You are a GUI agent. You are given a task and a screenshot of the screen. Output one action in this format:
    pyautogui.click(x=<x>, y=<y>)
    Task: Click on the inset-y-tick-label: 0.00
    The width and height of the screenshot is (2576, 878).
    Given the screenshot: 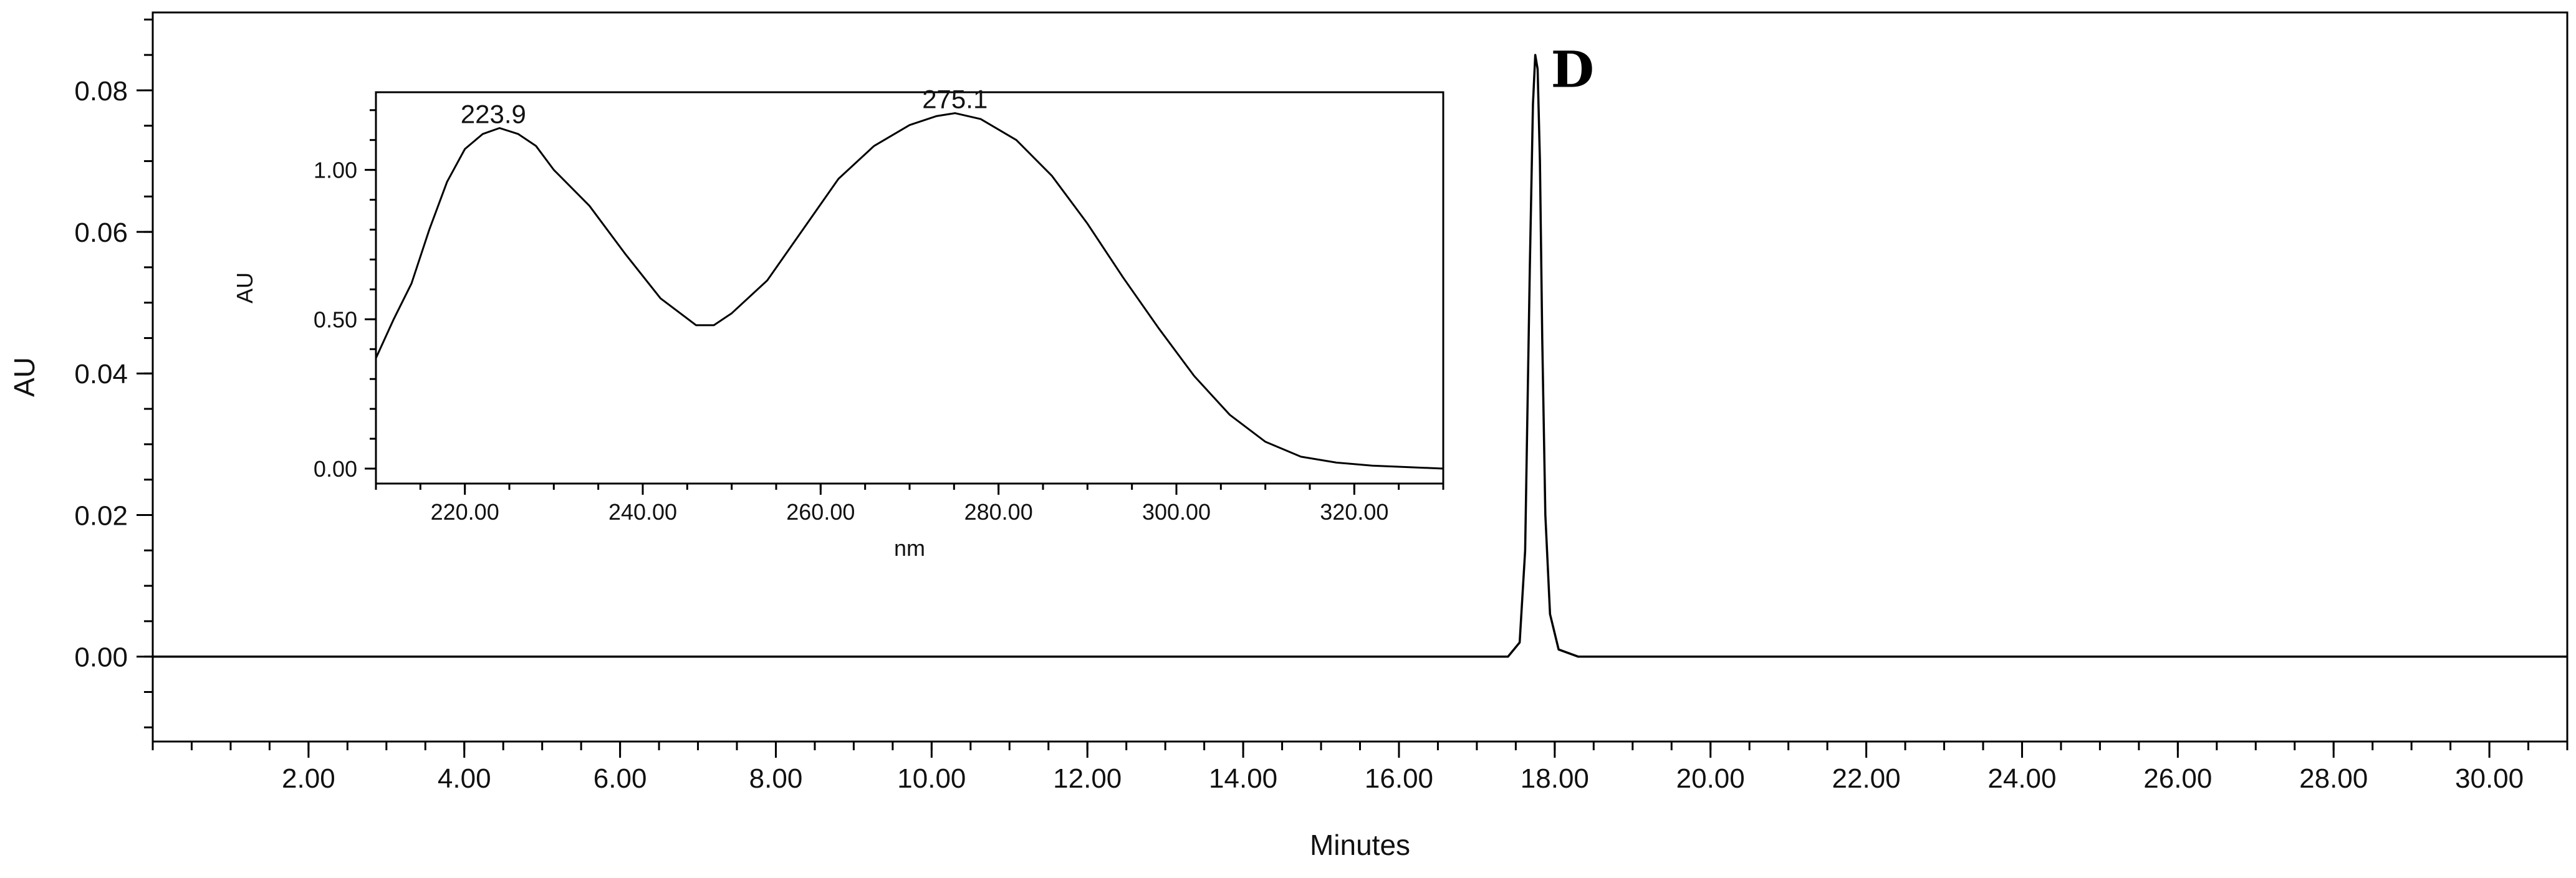 What is the action you would take?
    pyautogui.click(x=335, y=469)
    